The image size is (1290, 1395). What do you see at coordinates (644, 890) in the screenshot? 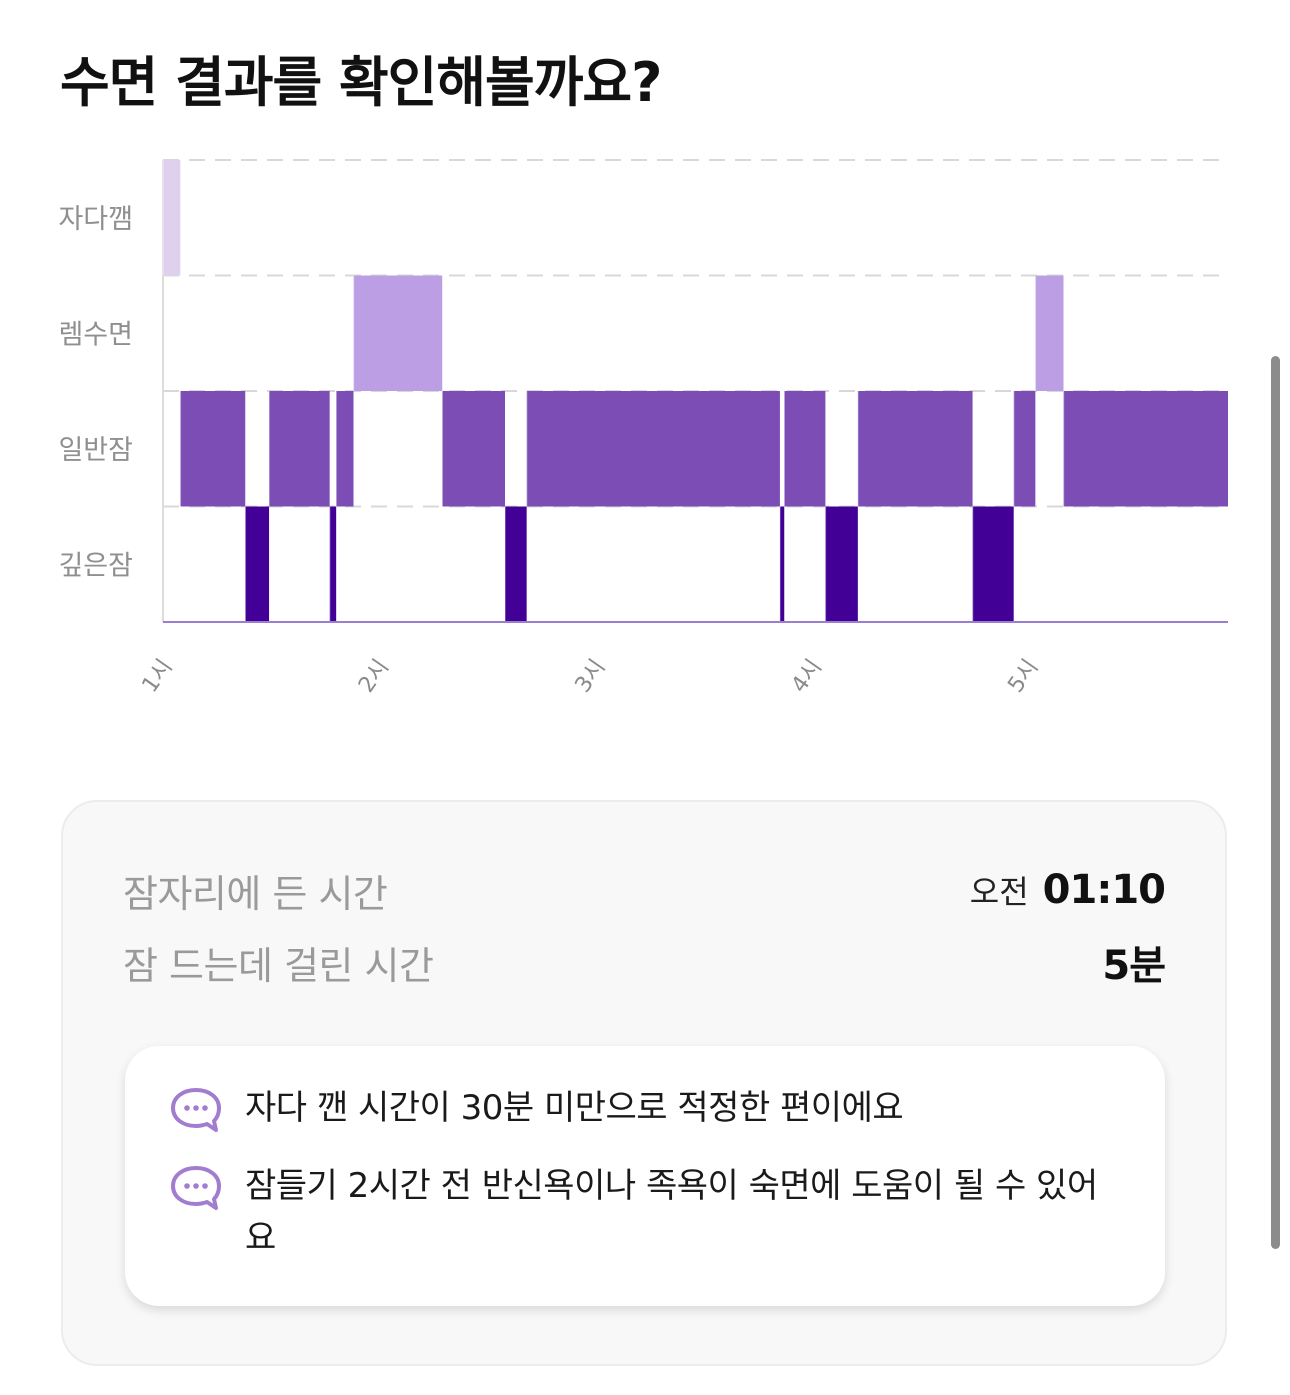
I see `bedtime-row: 잠자리에 든 시간 오전 01:10` at bounding box center [644, 890].